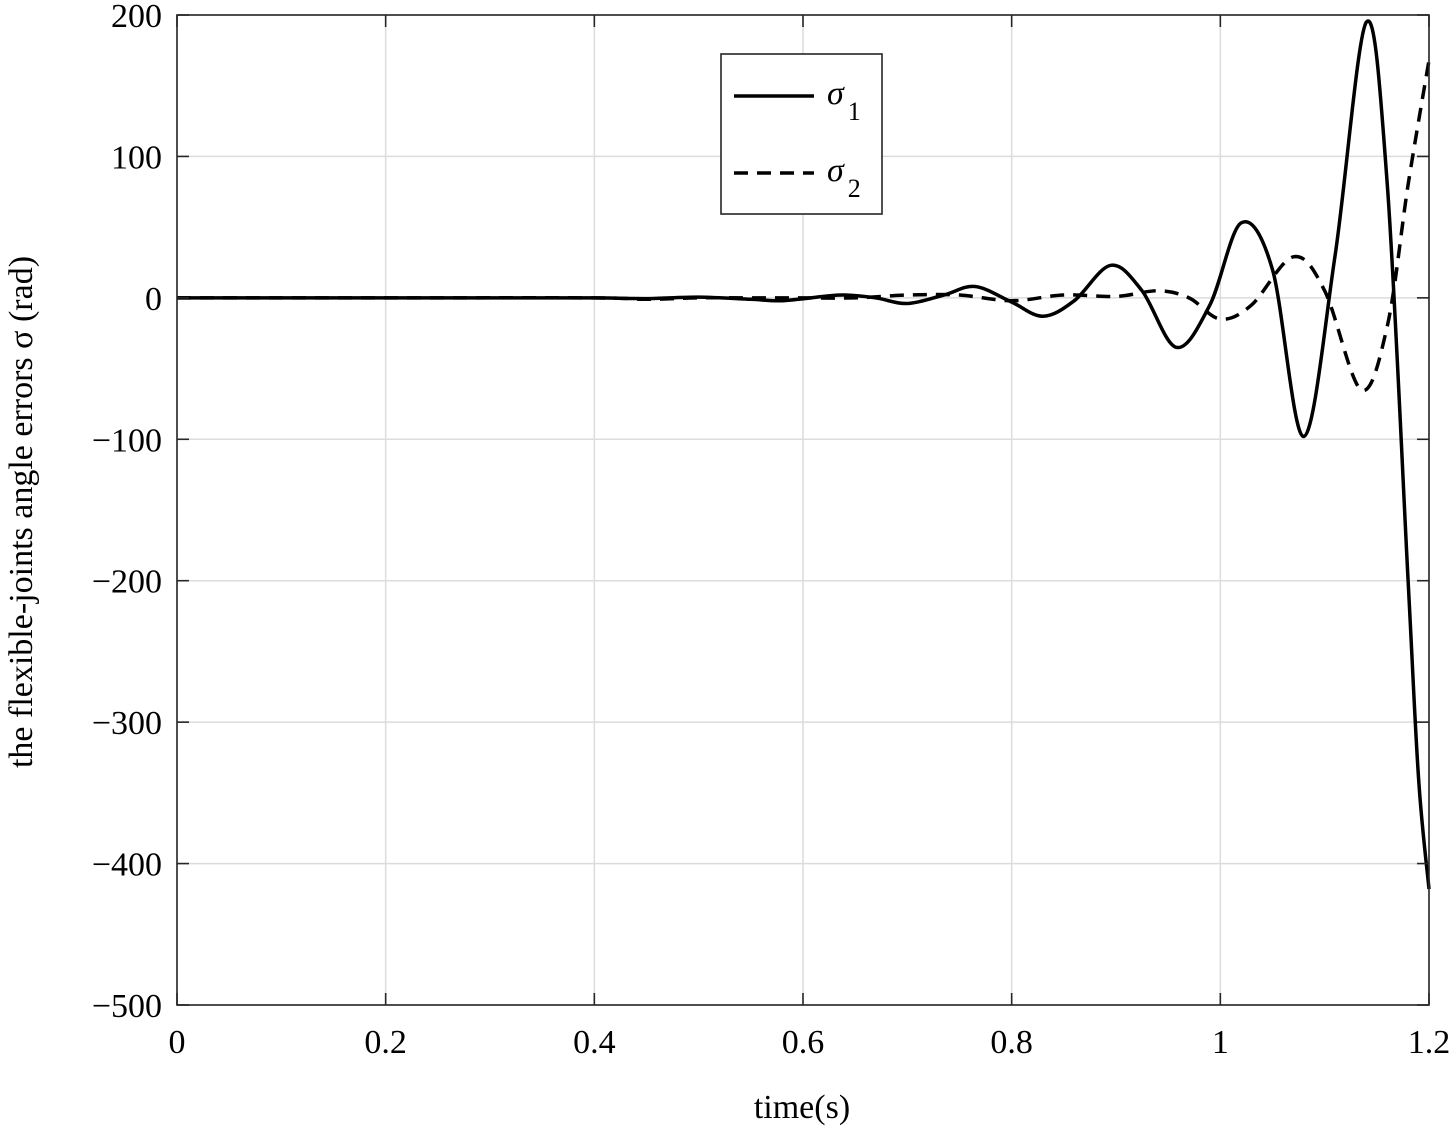 The width and height of the screenshot is (1456, 1130). I want to click on x-tick-label: 1.2, so click(1429, 1042).